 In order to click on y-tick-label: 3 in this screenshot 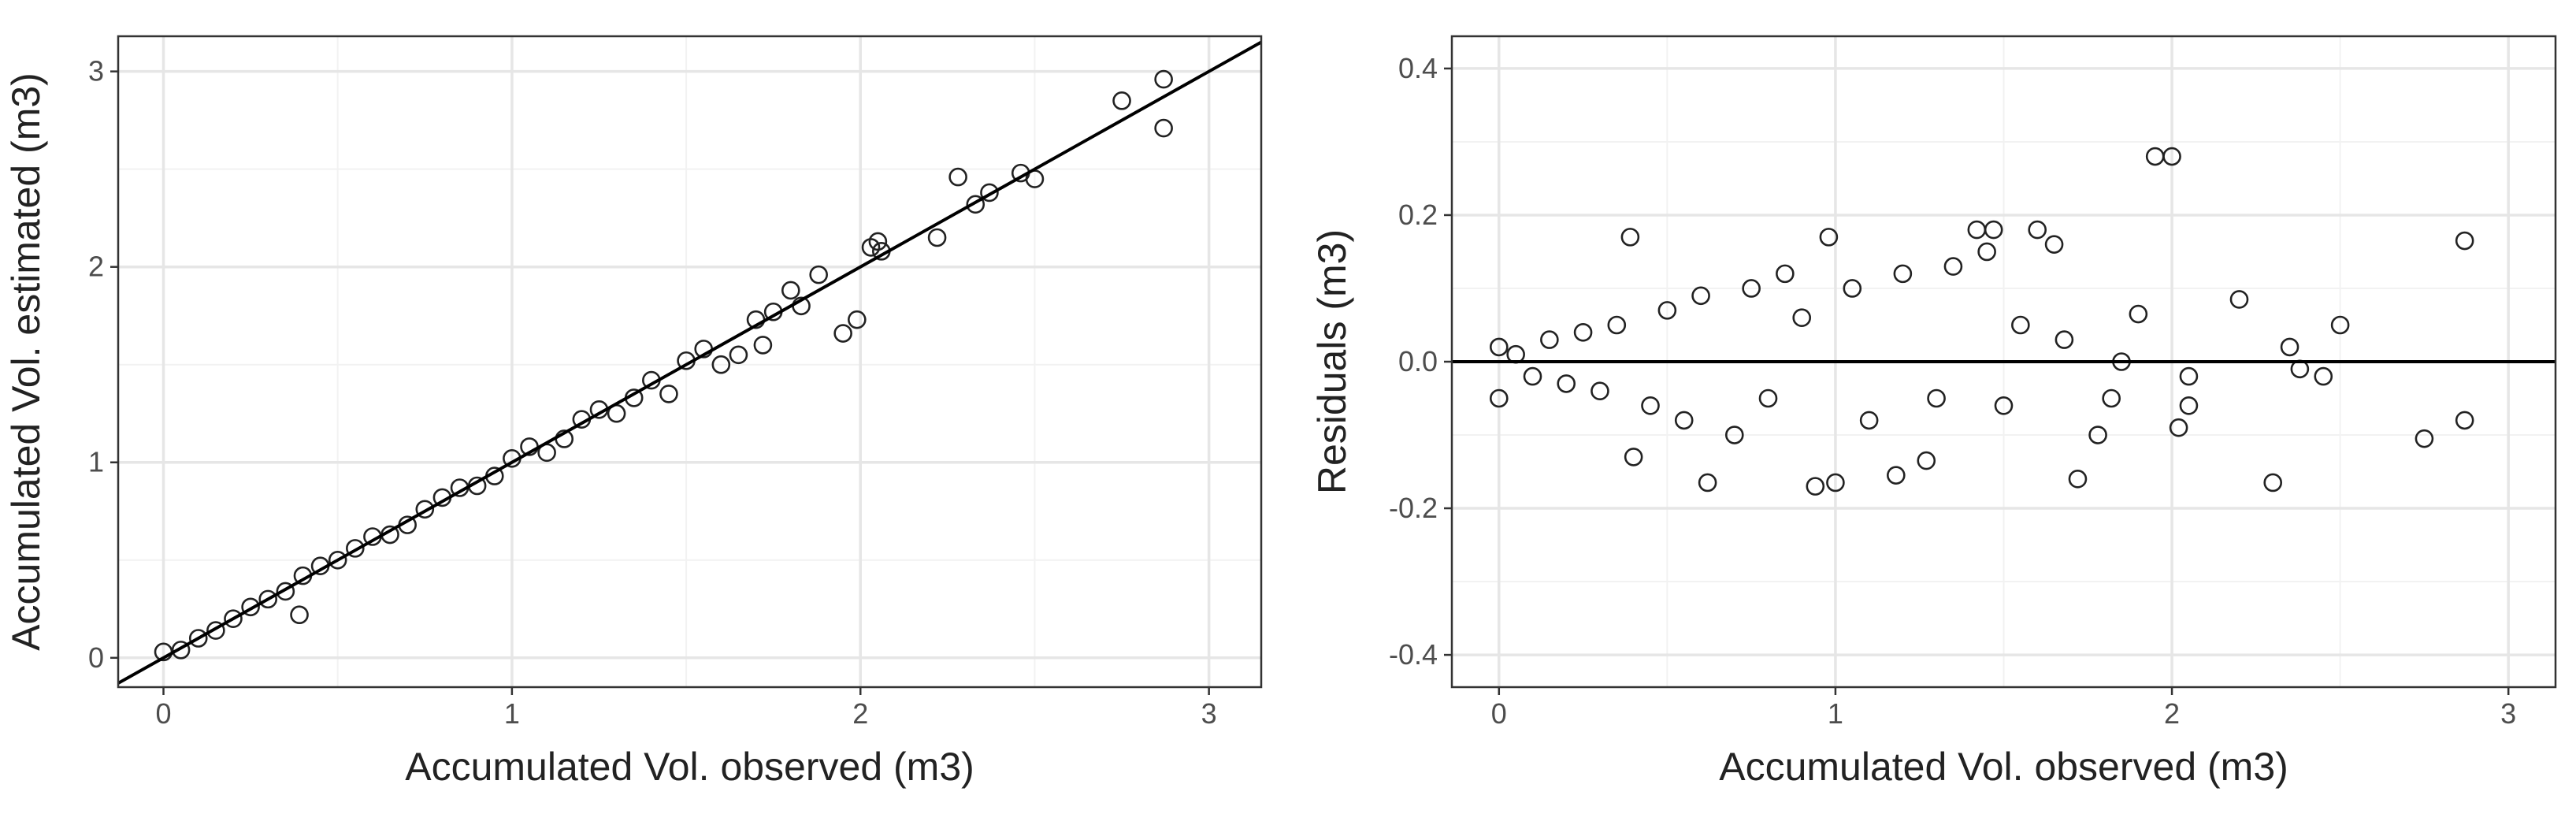, I will do `click(96, 71)`.